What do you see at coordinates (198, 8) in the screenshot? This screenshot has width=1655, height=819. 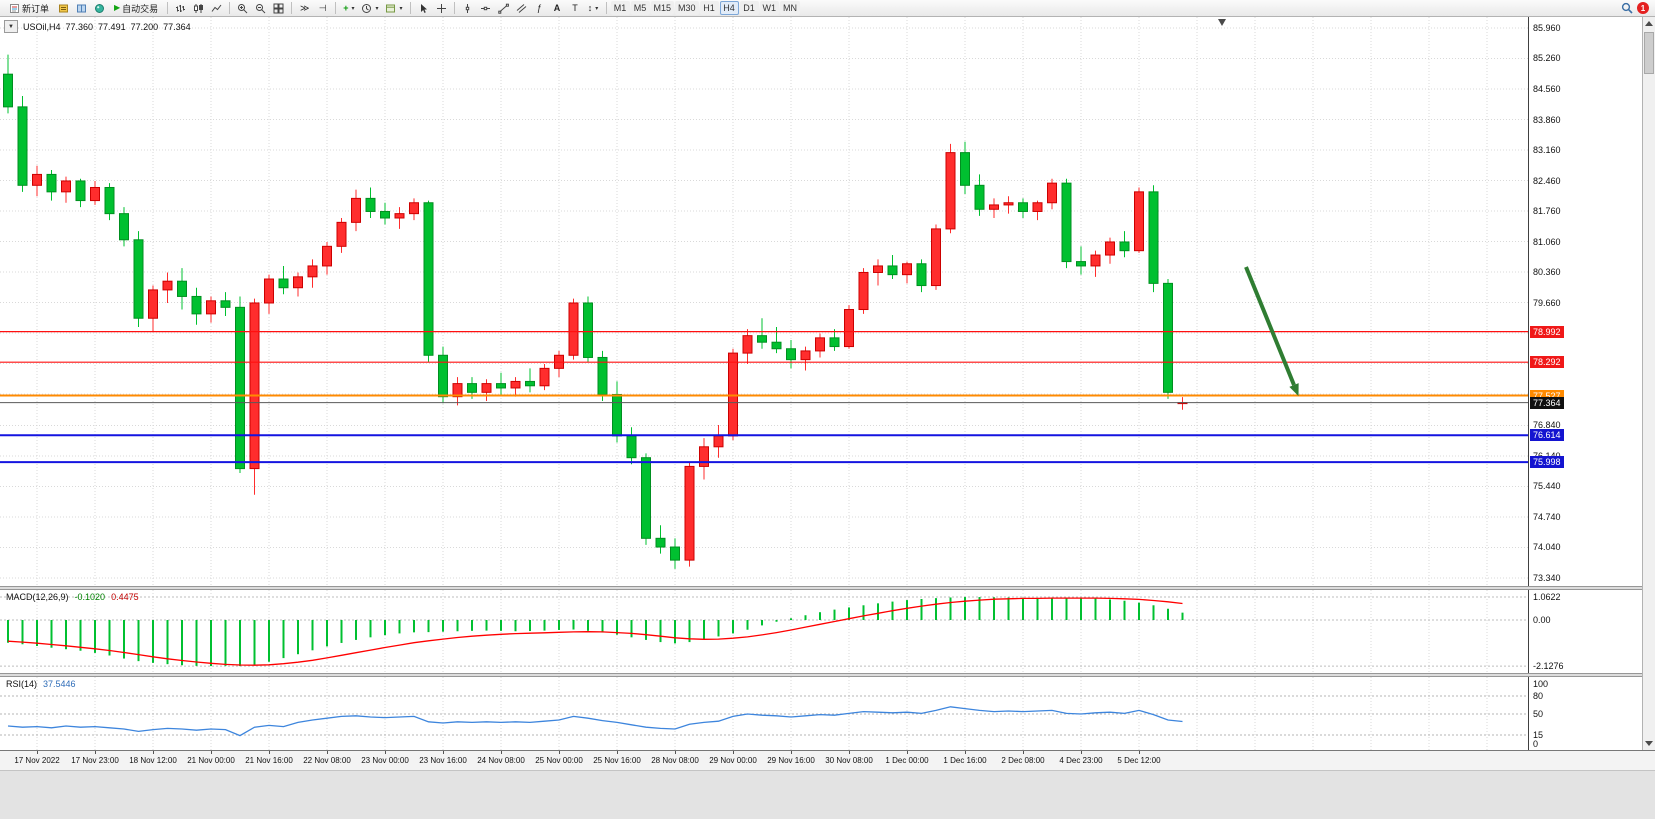 I see `candlestick-type-button` at bounding box center [198, 8].